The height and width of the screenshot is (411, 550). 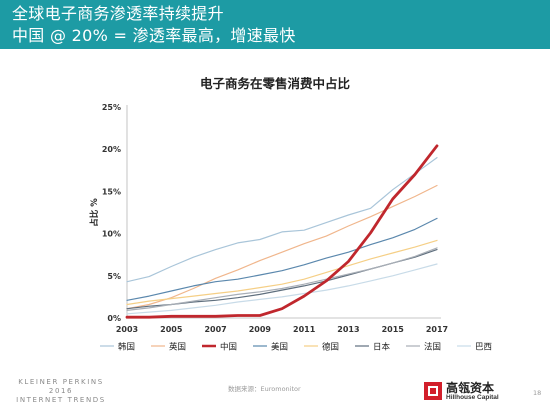 I want to click on x-tick-label: 2011, so click(x=304, y=329).